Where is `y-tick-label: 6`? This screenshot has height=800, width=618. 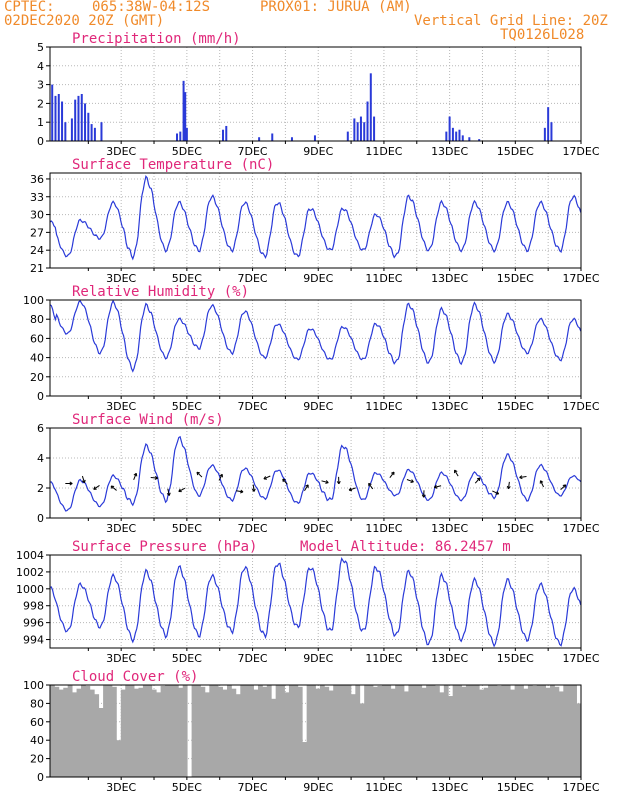 y-tick-label: 6 is located at coordinates (40, 428).